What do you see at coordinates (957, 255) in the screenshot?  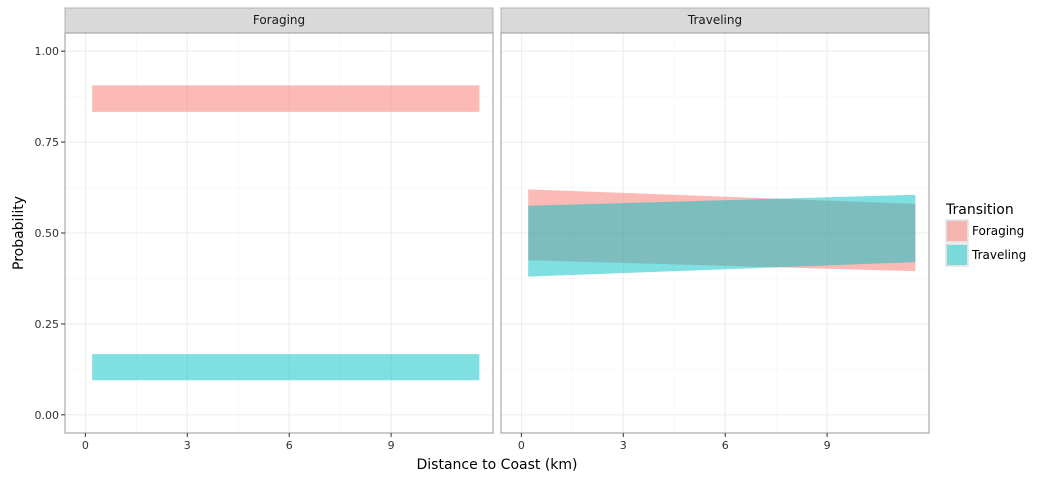 I see `legend-swatch-traveling` at bounding box center [957, 255].